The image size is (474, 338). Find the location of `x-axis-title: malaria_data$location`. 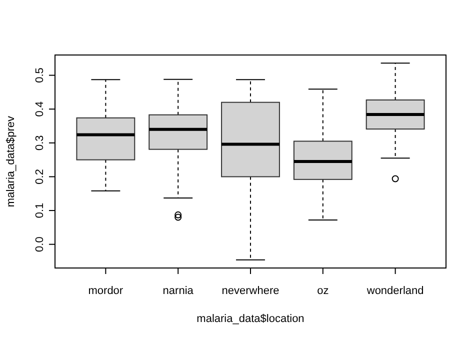

x-axis-title: malaria_data$location is located at coordinates (250, 319).